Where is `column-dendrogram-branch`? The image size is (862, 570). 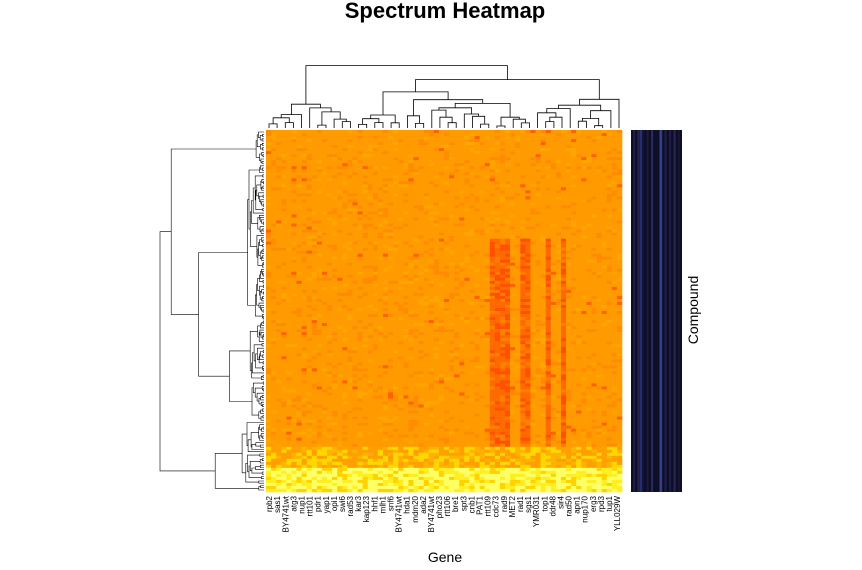
column-dendrogram-branch is located at coordinates (547, 120).